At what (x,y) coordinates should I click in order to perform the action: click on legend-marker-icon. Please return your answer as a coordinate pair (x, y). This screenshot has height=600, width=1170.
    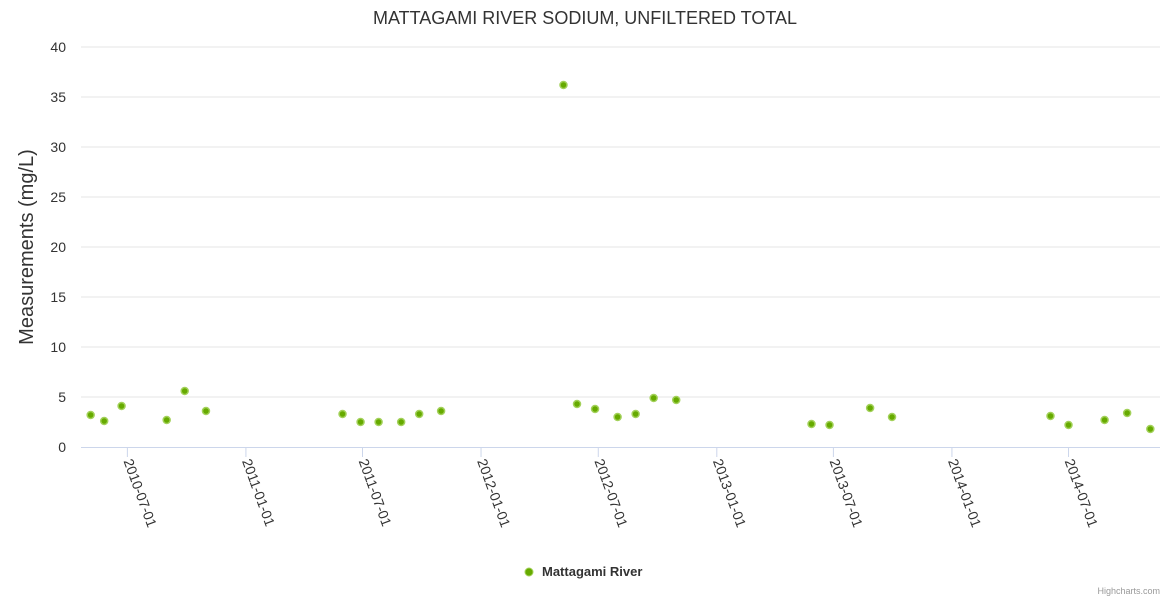
    Looking at the image, I should click on (529, 572).